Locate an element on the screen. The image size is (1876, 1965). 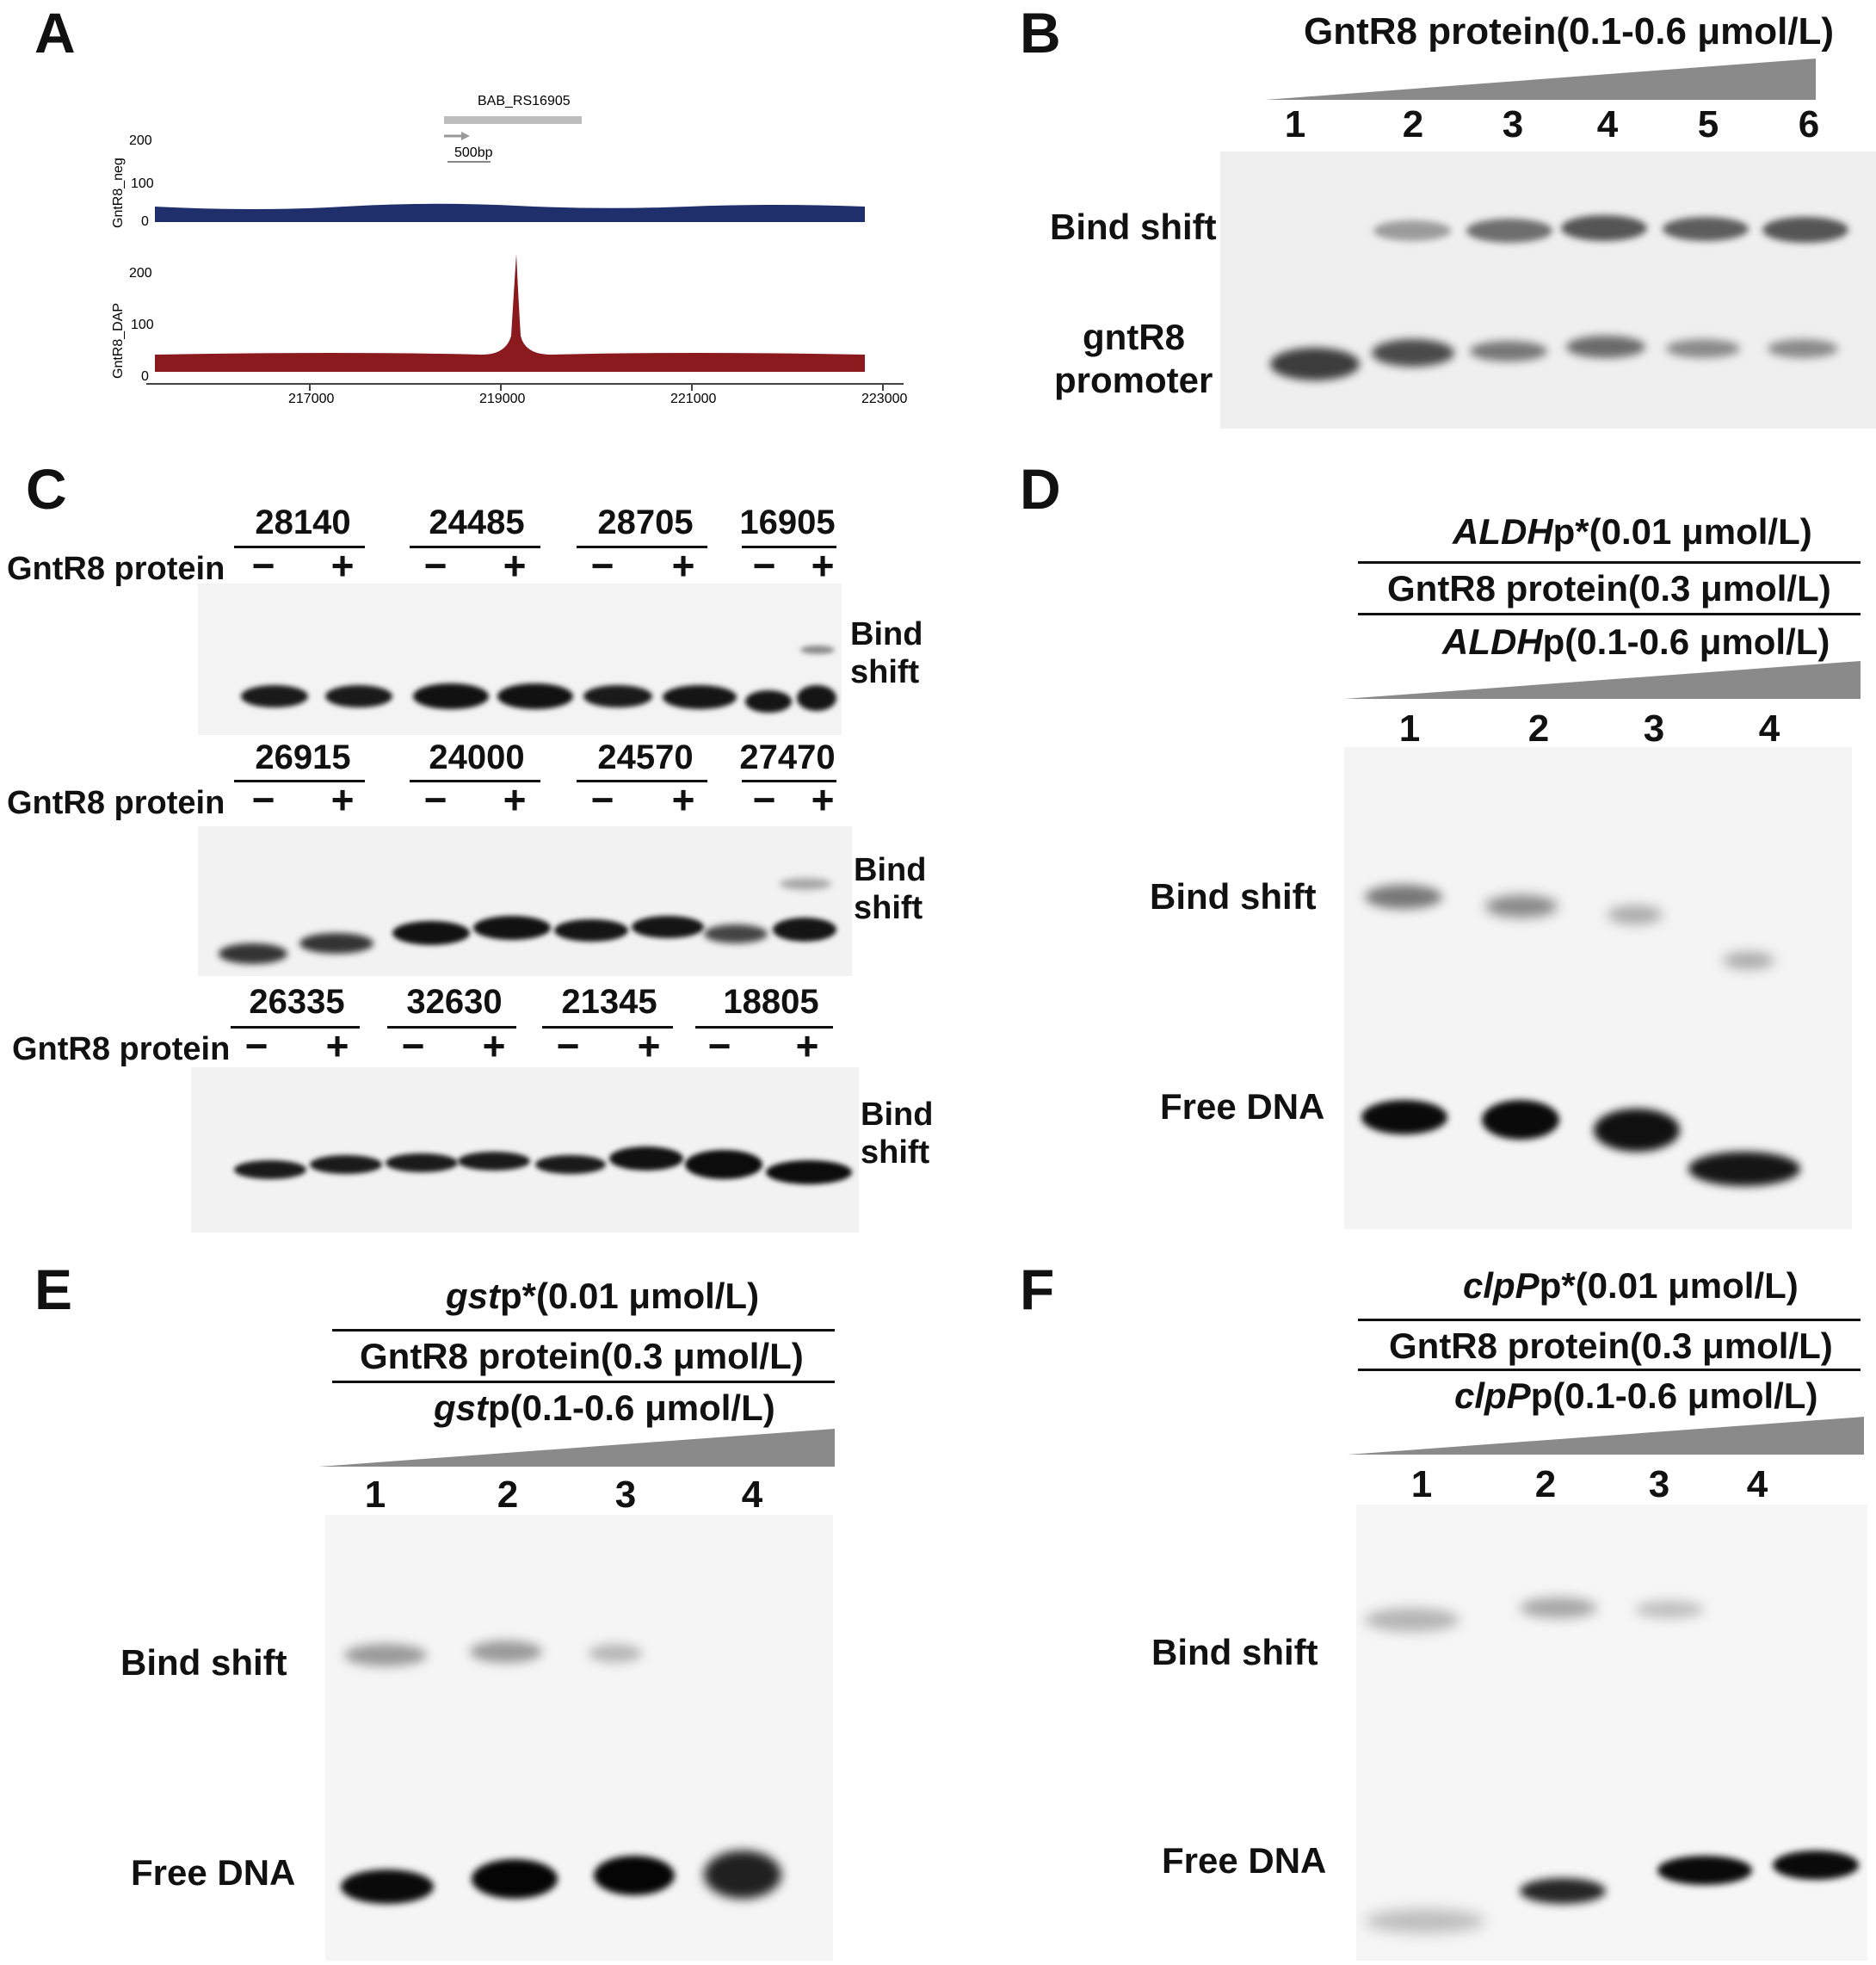
c-row1-minus: − is located at coordinates (764, 565).